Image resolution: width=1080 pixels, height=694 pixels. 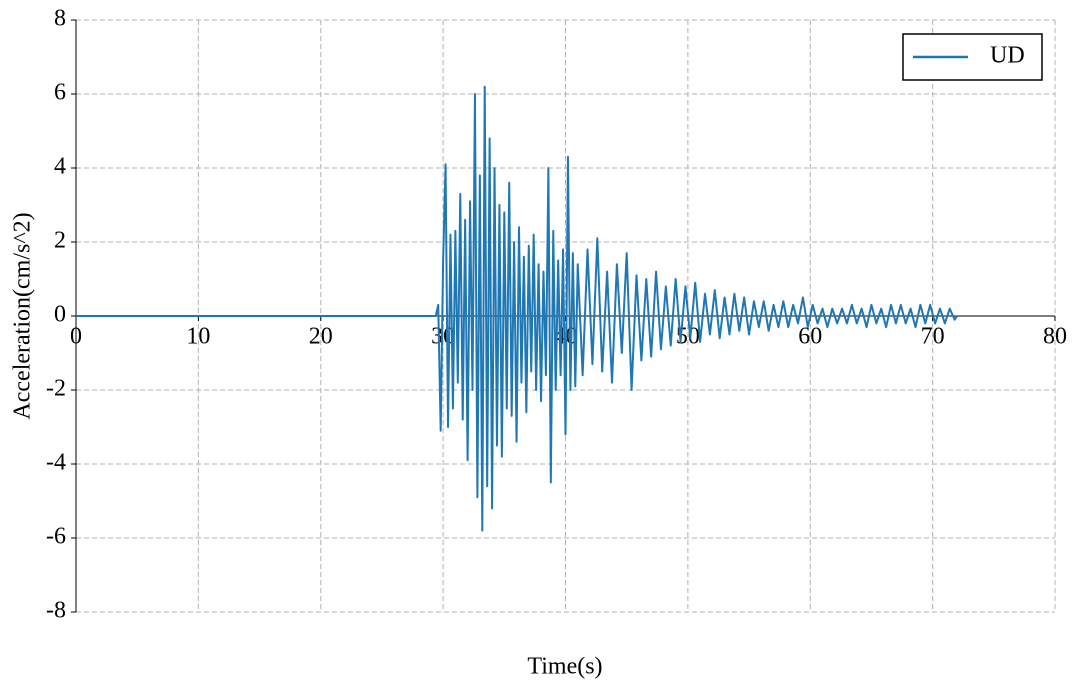 What do you see at coordinates (810, 337) in the screenshot?
I see `x-tick-label: 60` at bounding box center [810, 337].